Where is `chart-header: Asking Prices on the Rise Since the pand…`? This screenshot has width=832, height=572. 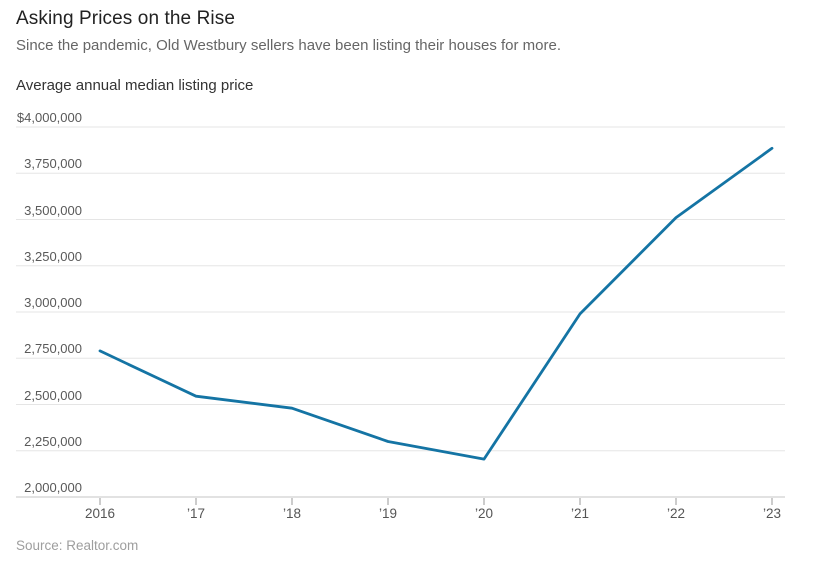 chart-header: Asking Prices on the Rise Since the pand… is located at coordinates (416, 31).